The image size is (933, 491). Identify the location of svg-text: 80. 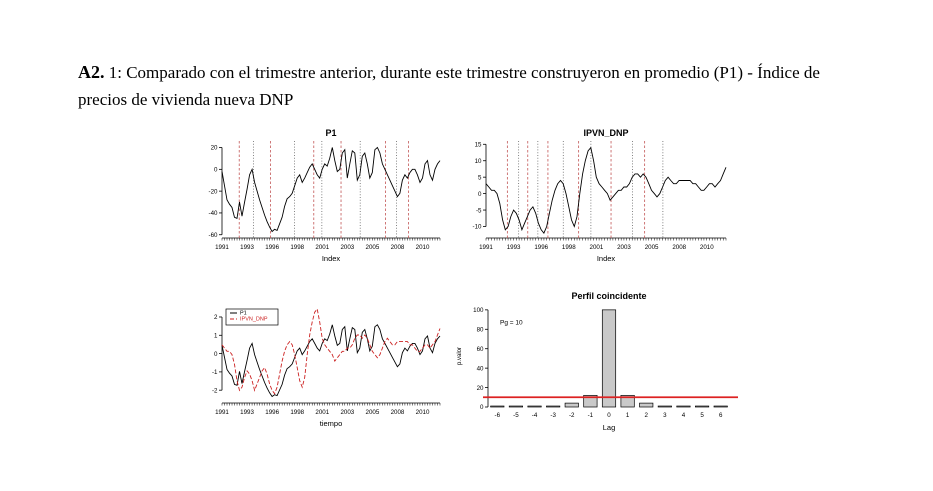
(480, 329).